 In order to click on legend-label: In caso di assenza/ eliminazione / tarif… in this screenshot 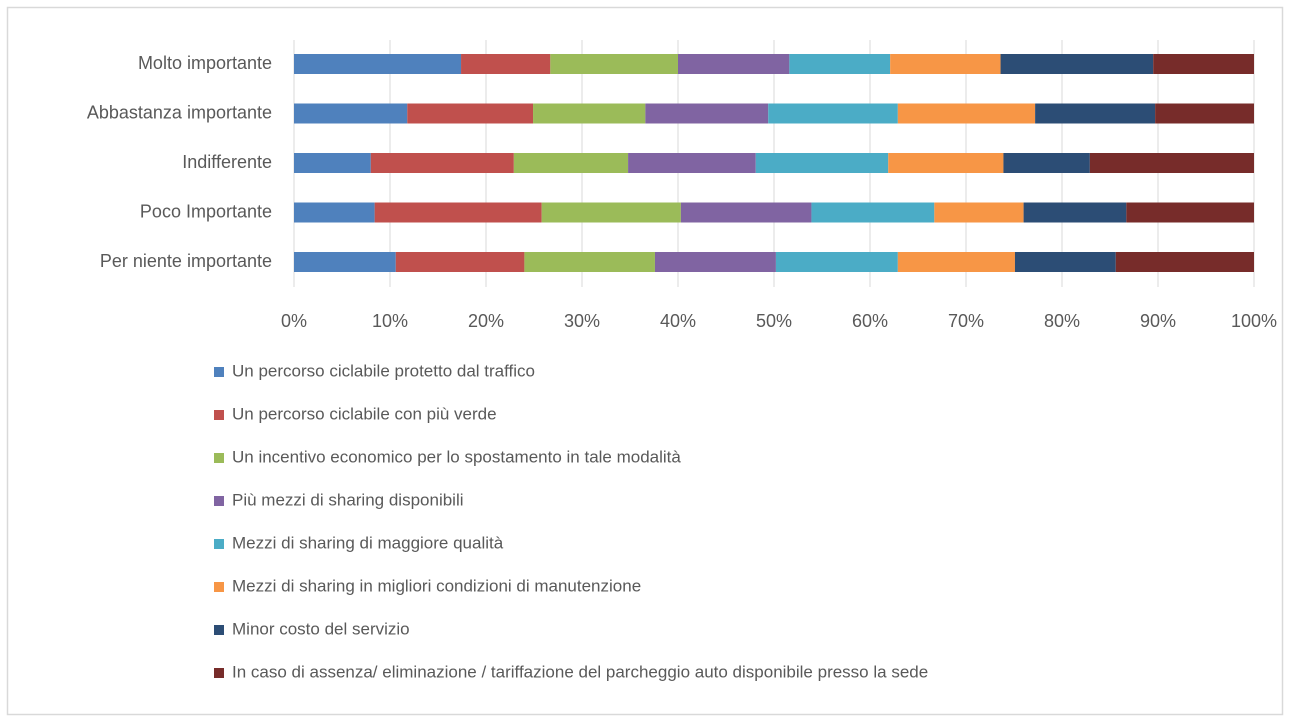, I will do `click(580, 671)`.